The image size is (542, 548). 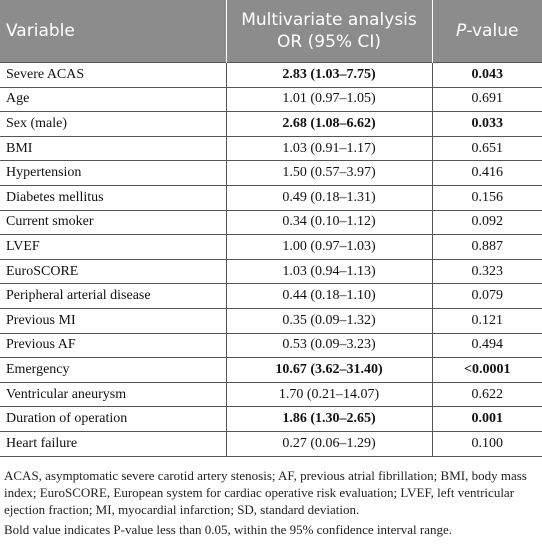 I want to click on table-cell: 0.416, so click(x=486, y=173).